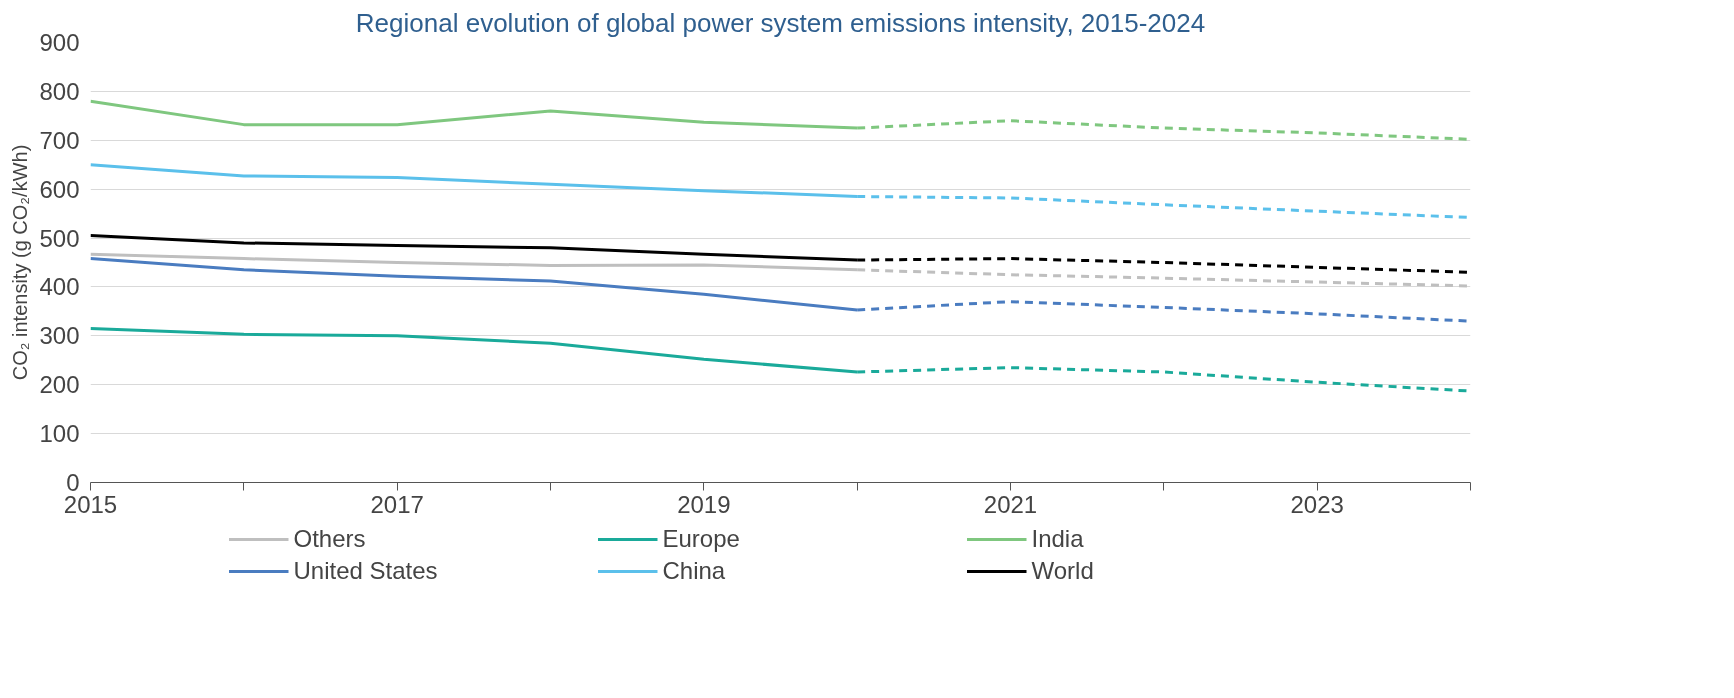 This screenshot has height=698, width=1734. I want to click on legend-label: China, so click(694, 571).